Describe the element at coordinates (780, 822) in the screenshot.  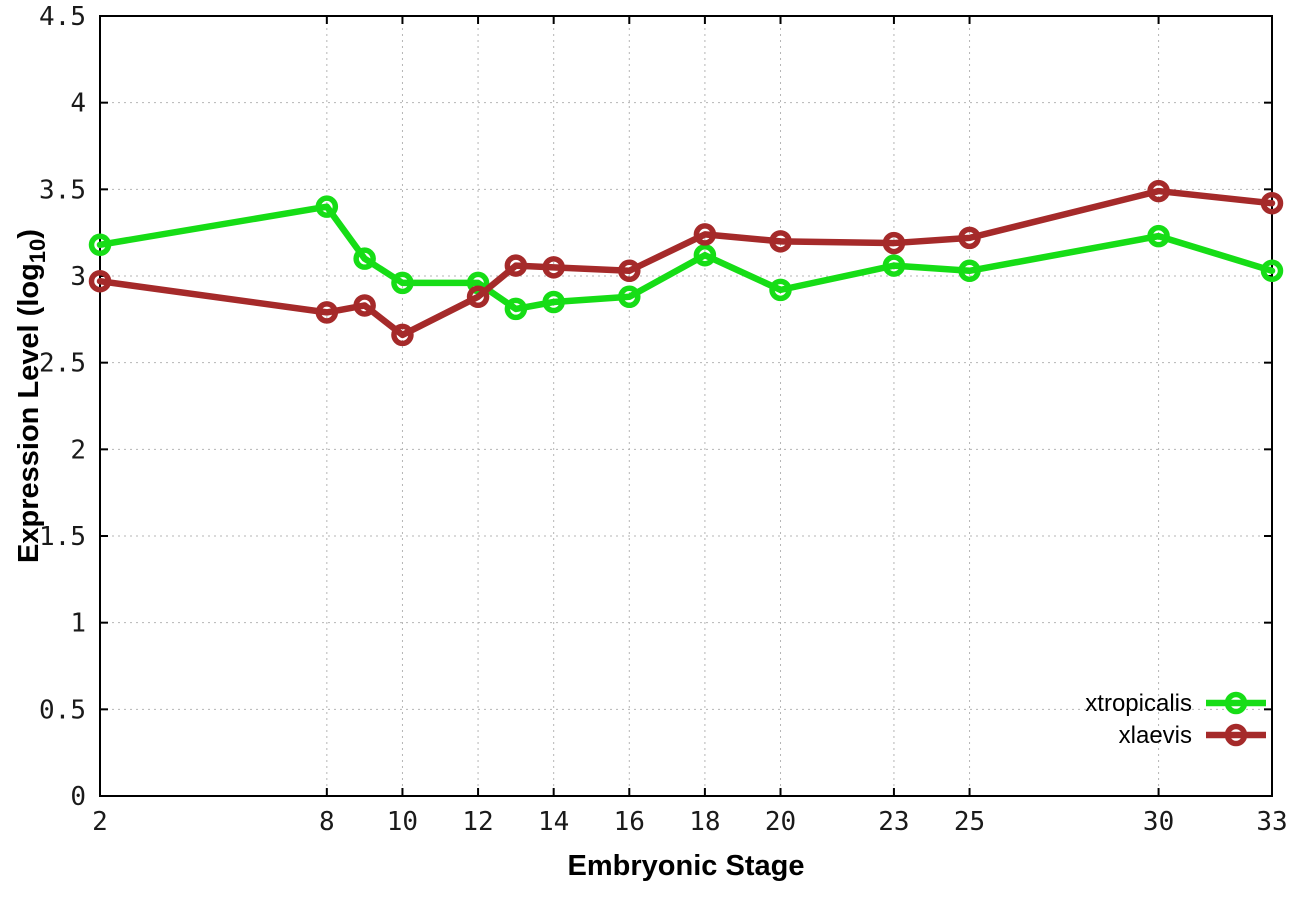
I see `x-tick-label: 20` at that location.